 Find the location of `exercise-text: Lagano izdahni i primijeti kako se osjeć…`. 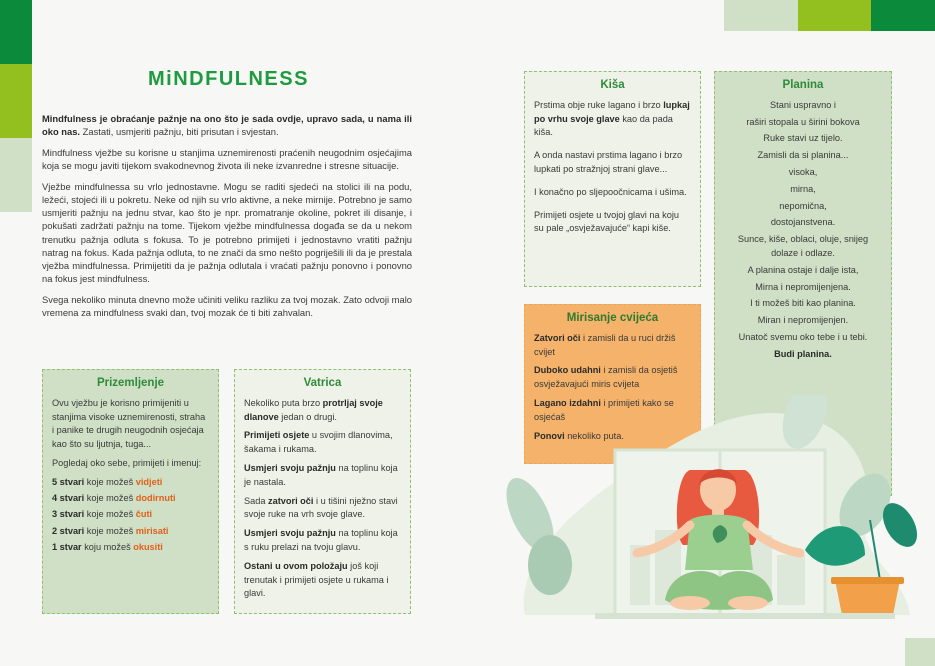

exercise-text: Lagano izdahni i primijeti kako se osjeć… is located at coordinates (604, 409).